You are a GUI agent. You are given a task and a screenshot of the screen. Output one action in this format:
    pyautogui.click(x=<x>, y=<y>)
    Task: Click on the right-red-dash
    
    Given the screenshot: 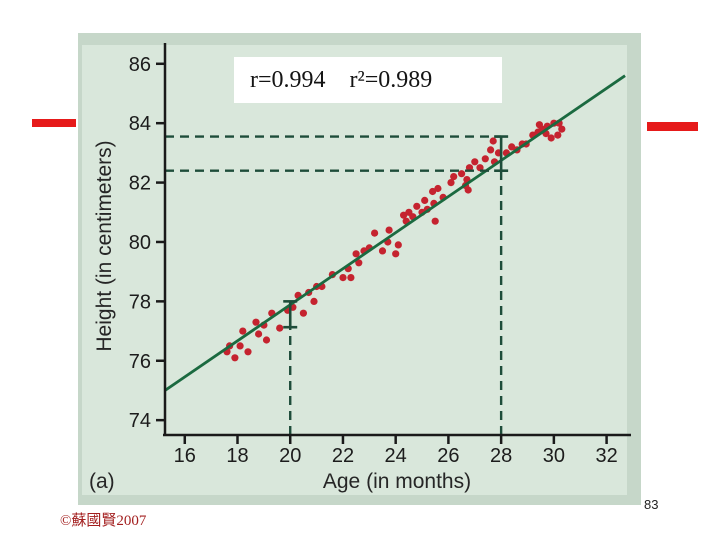 What is the action you would take?
    pyautogui.click(x=672, y=126)
    